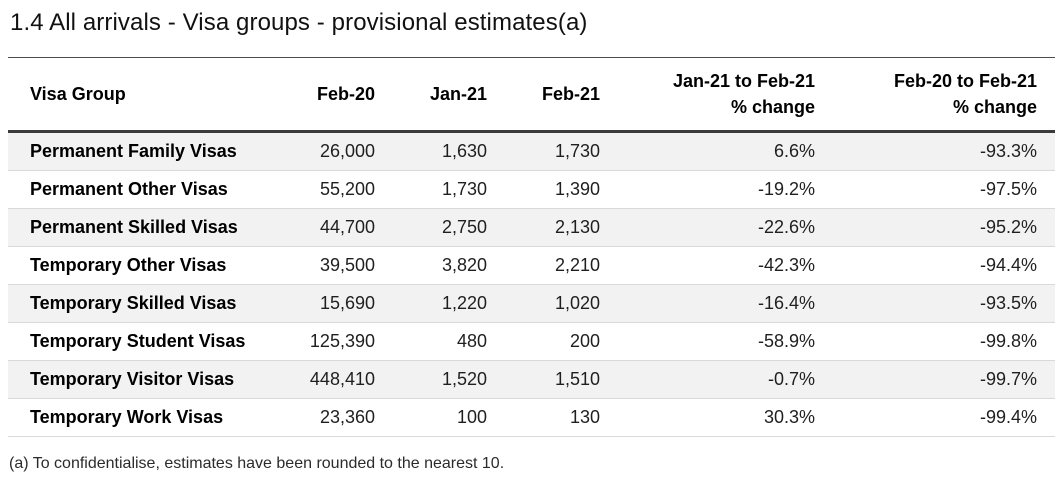  I want to click on value-cell: -97.5%, so click(944, 189).